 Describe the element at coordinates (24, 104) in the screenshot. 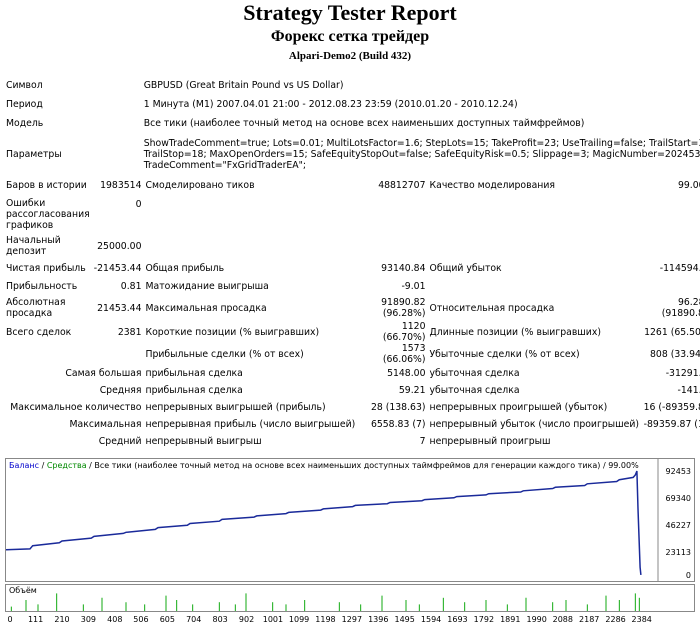

I see `period-label: Период` at that location.